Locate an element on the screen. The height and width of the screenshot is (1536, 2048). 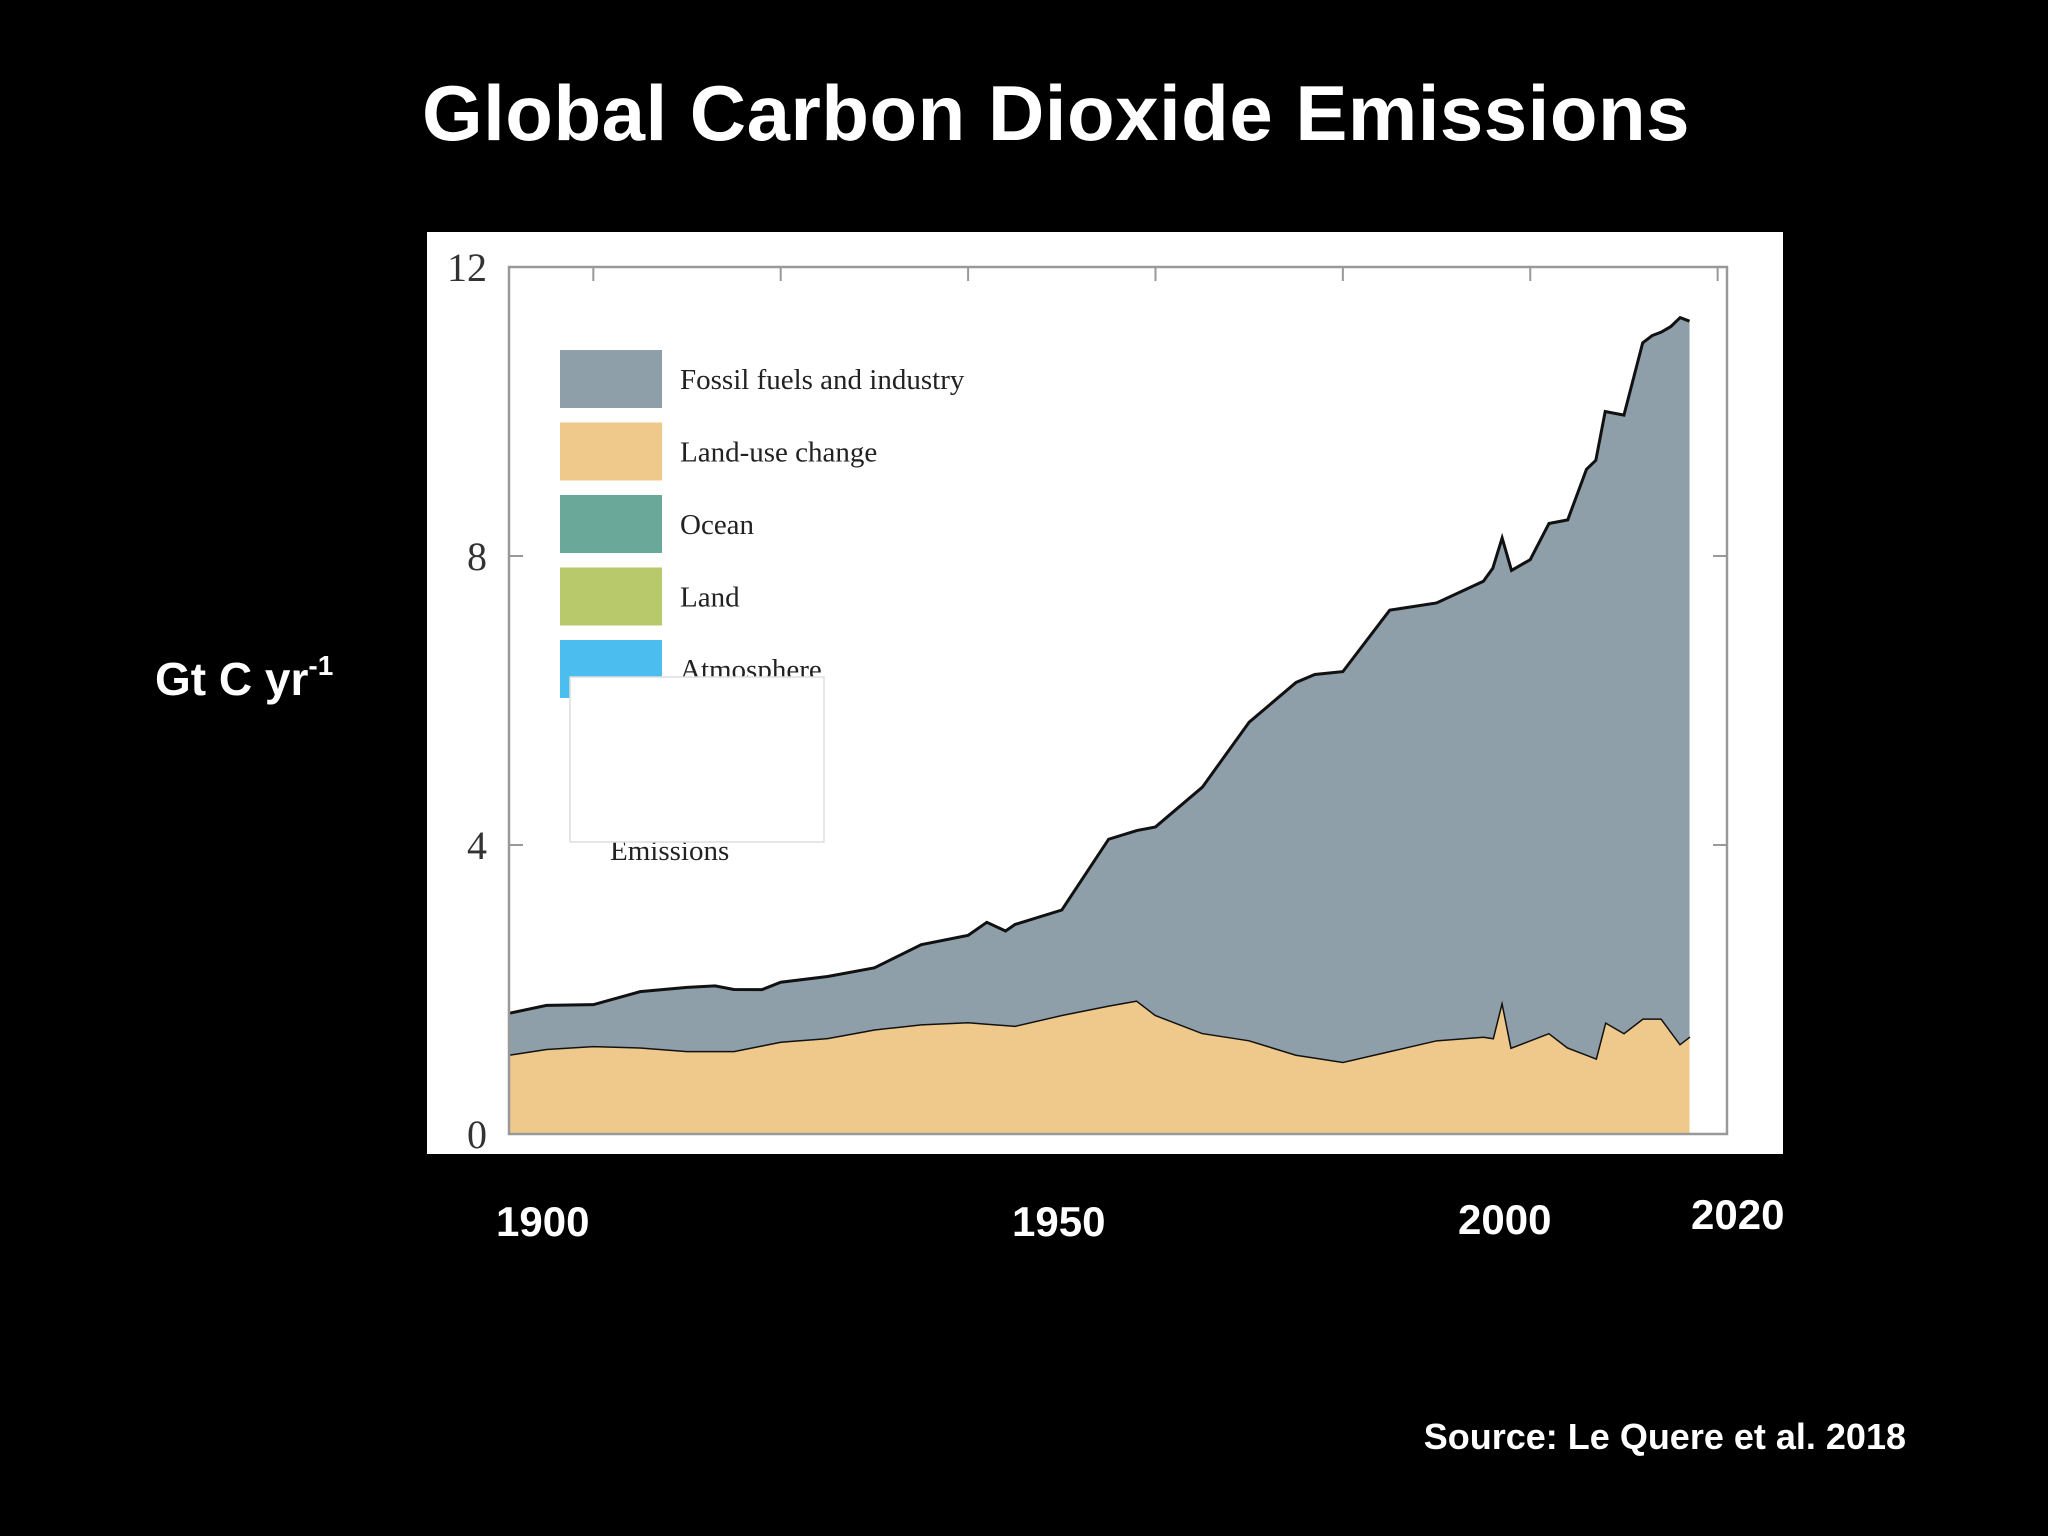
legend-swatch-fossil-fuels-and-industry is located at coordinates (611, 379).